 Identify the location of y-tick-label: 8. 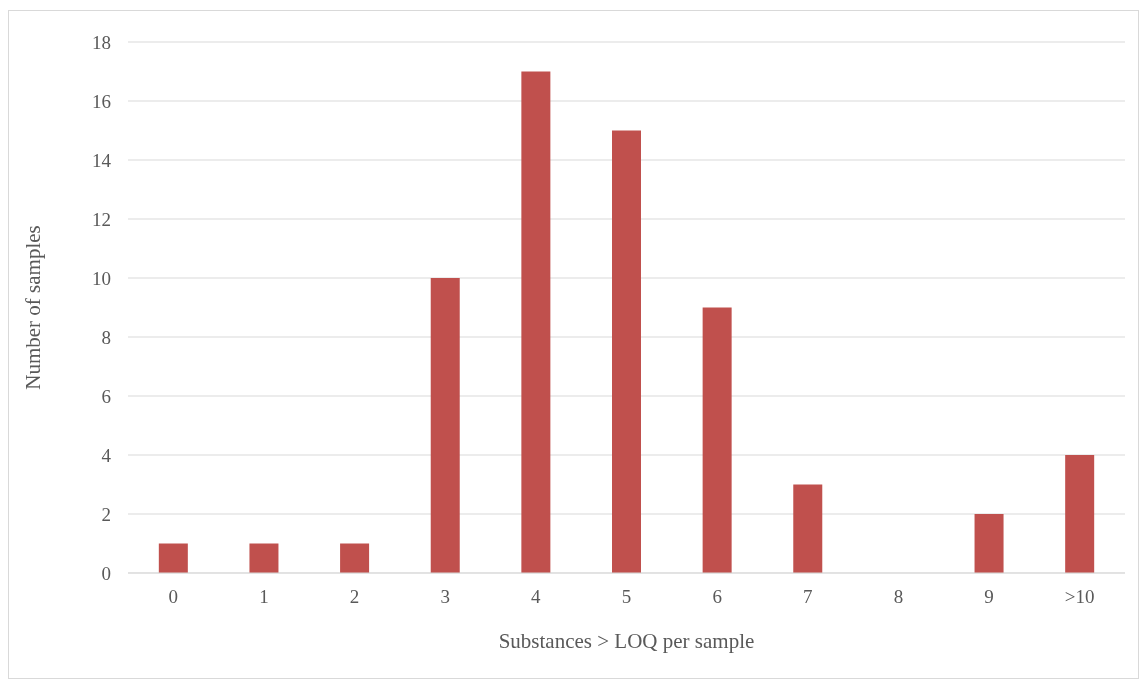
(106, 337).